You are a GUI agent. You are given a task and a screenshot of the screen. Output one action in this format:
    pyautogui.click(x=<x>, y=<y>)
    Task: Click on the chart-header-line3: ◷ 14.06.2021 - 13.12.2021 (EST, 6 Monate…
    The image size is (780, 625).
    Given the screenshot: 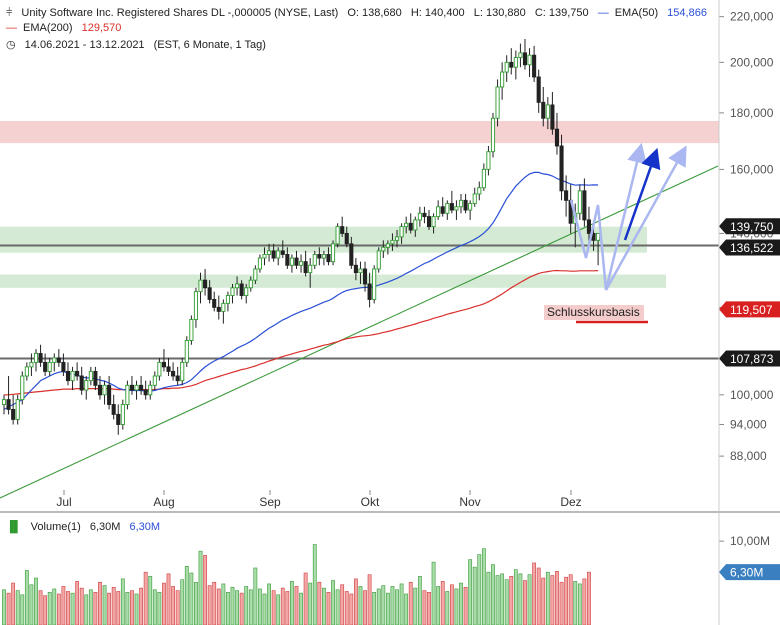 What is the action you would take?
    pyautogui.click(x=139, y=44)
    